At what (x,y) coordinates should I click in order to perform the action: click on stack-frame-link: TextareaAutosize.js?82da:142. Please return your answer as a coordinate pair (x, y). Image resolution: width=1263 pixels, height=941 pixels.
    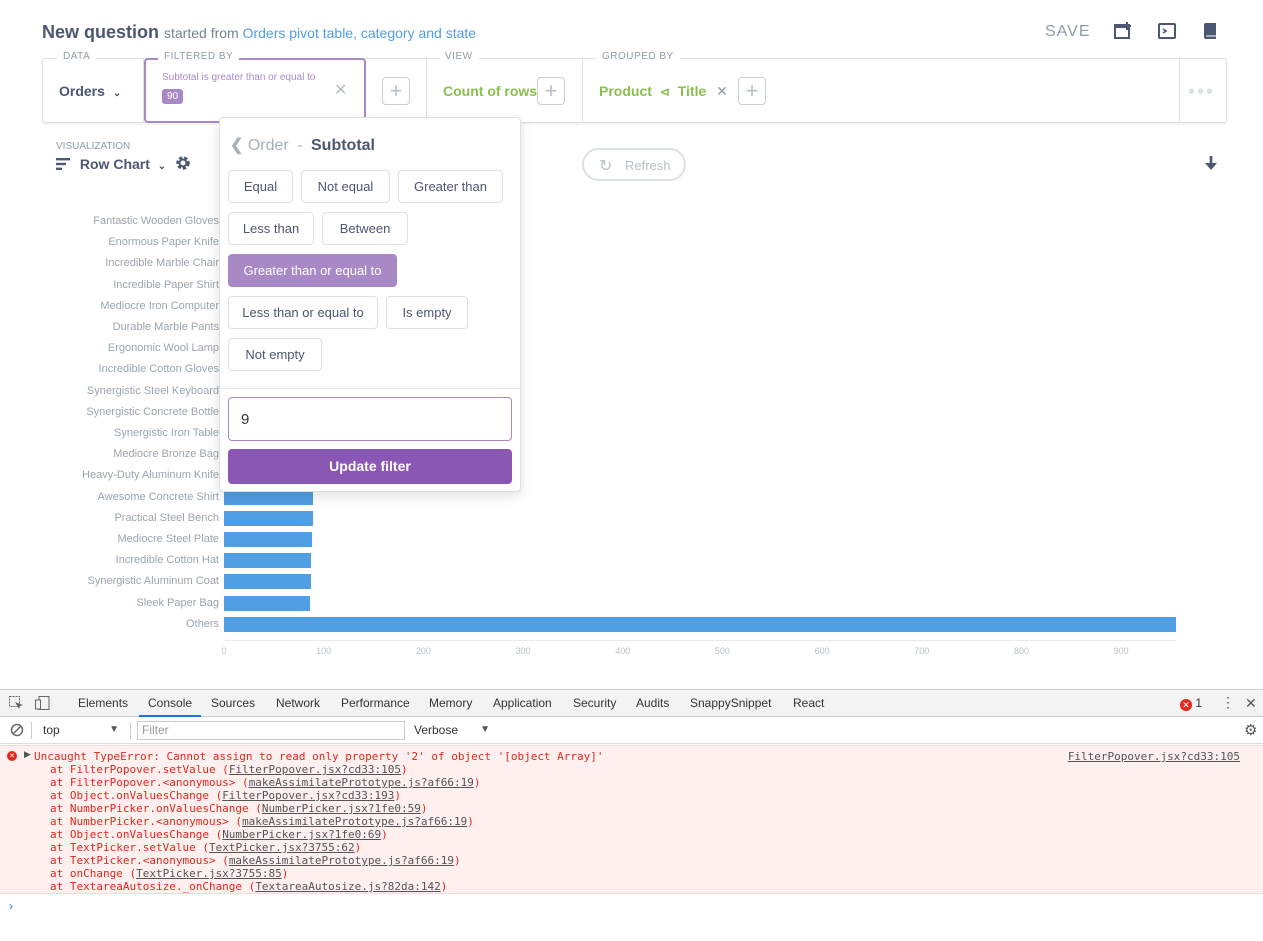
    Looking at the image, I should click on (348, 886).